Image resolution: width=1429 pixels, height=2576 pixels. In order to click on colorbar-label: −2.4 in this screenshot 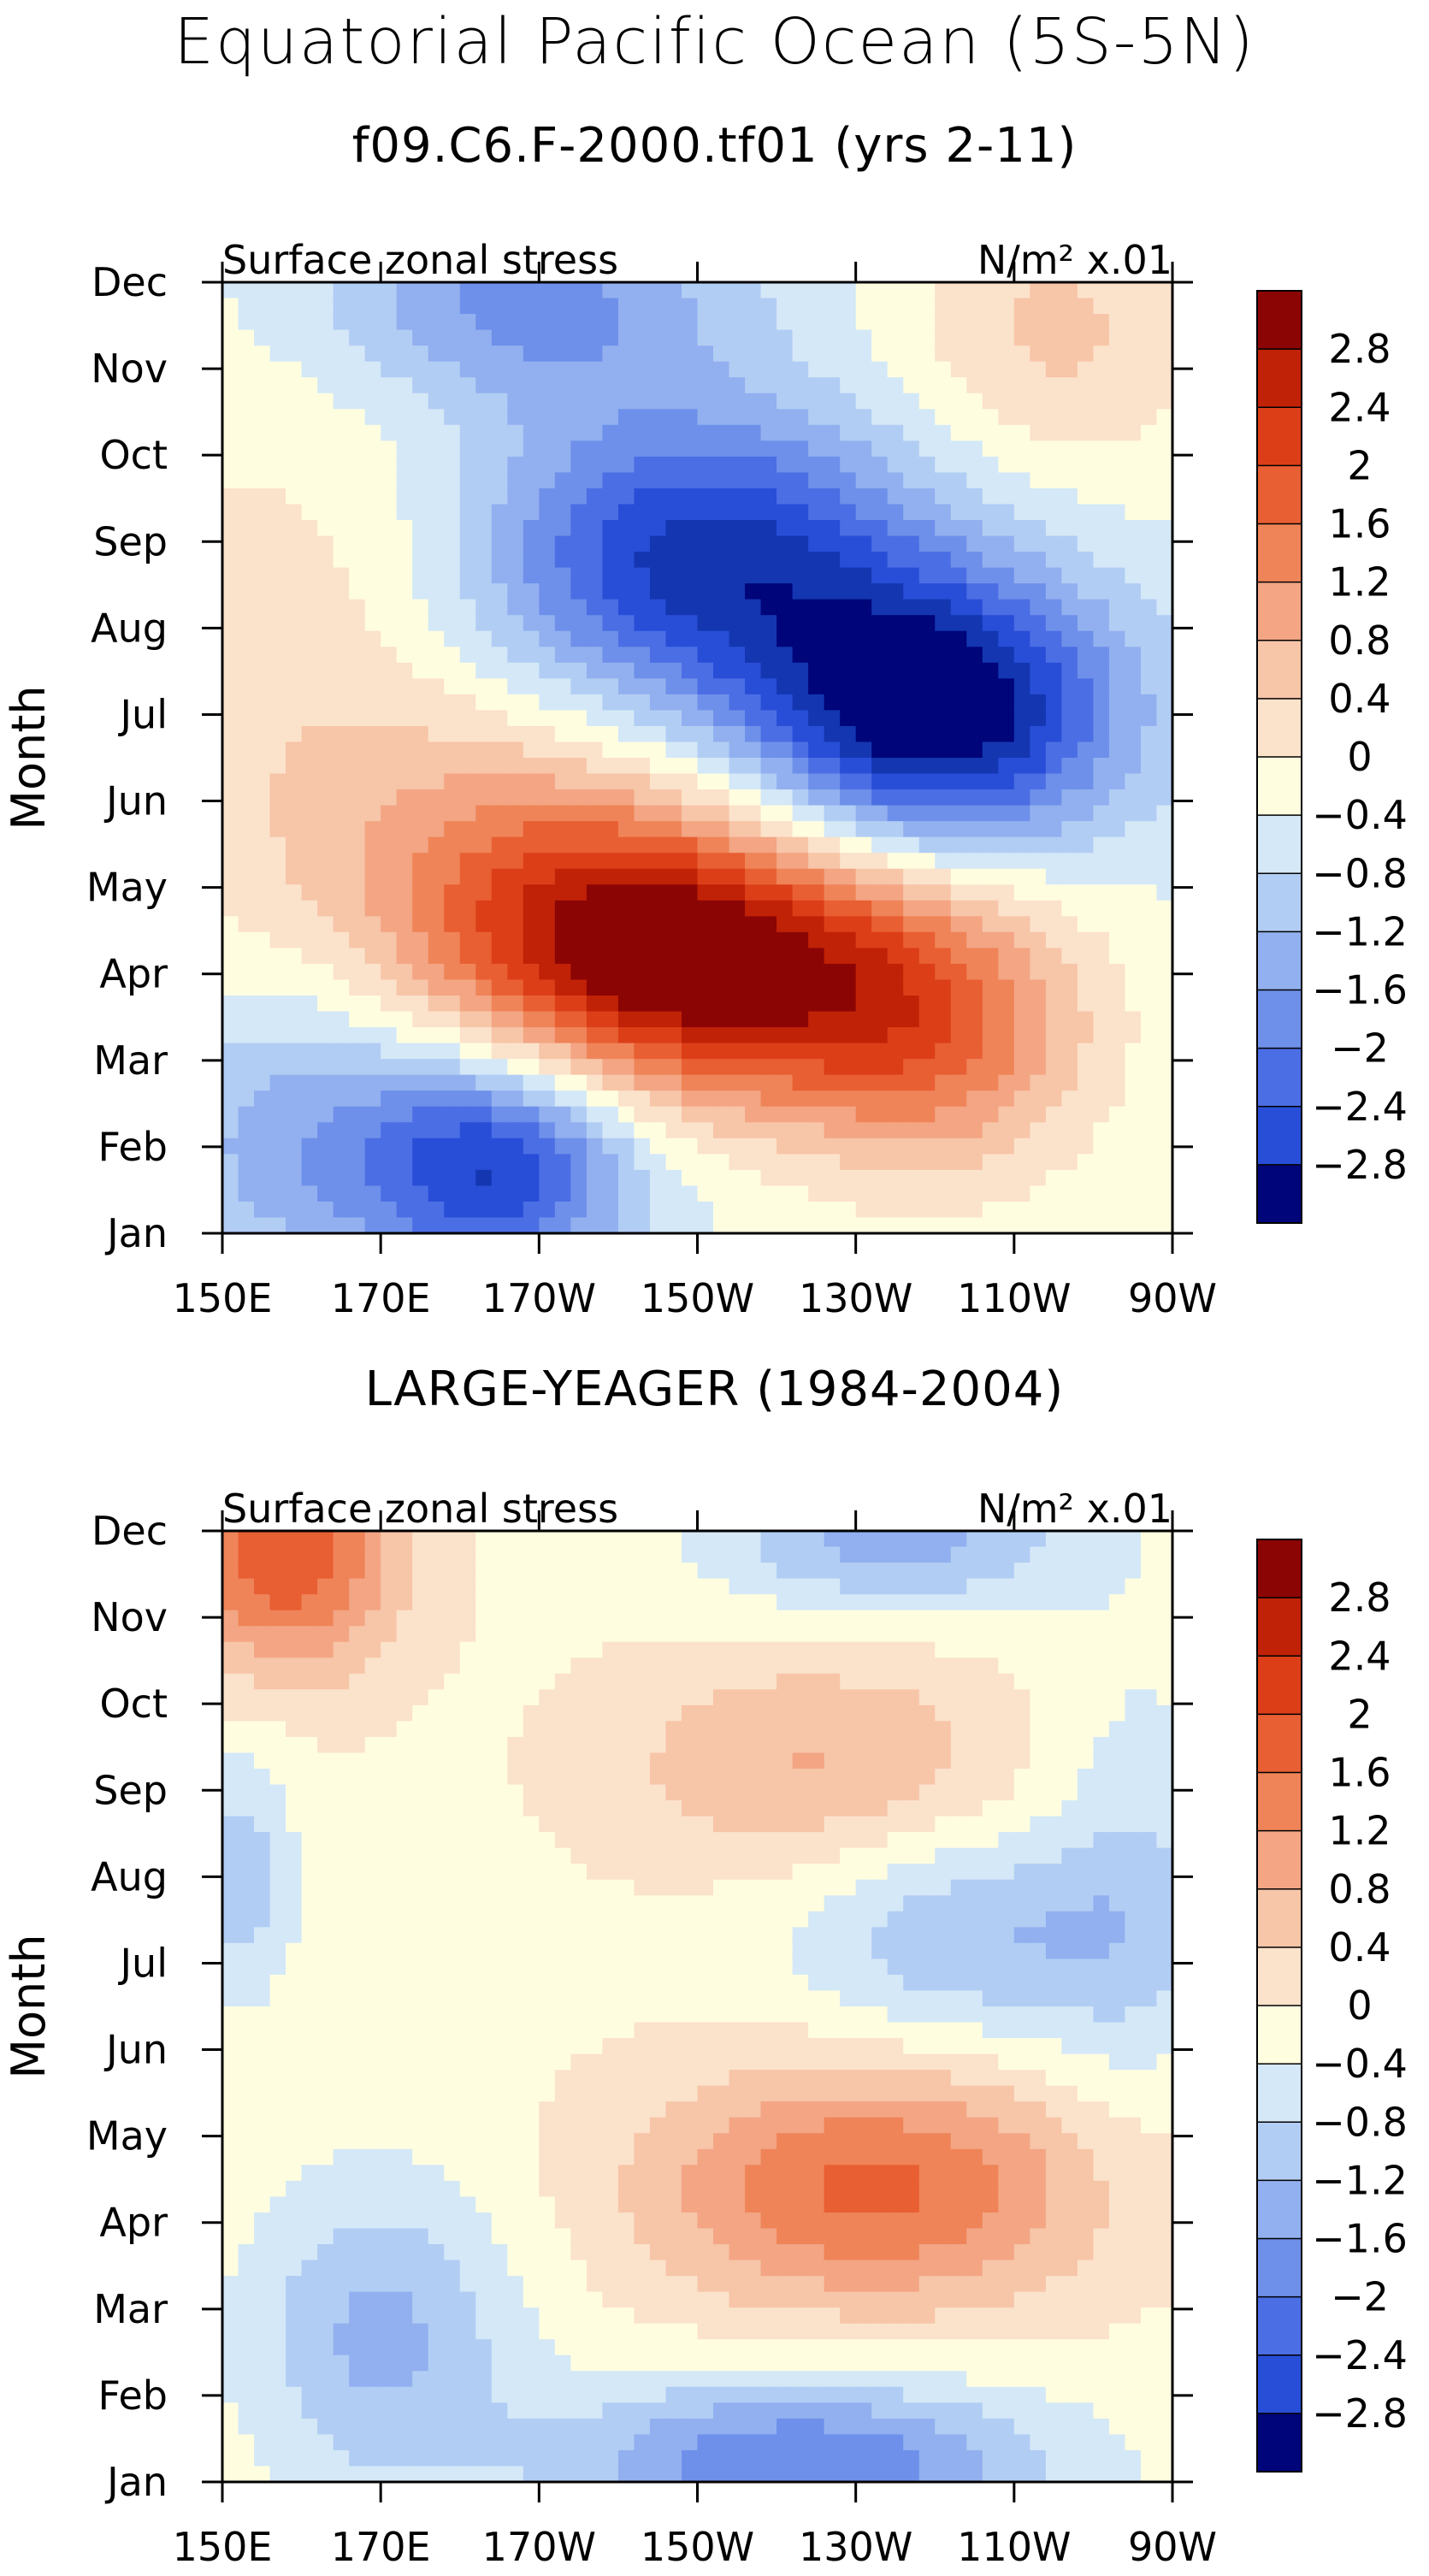, I will do `click(1360, 1107)`.